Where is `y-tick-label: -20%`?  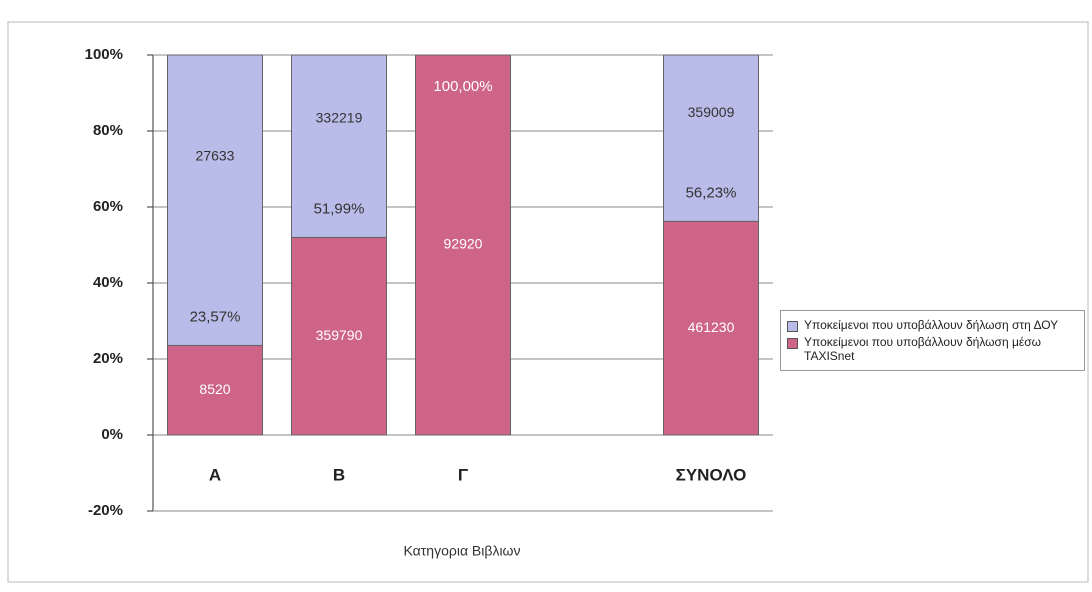 y-tick-label: -20% is located at coordinates (105, 510).